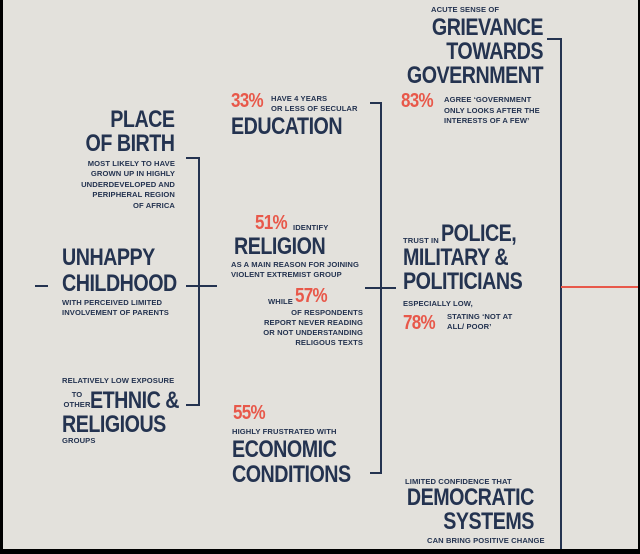 This screenshot has height=554, width=640. What do you see at coordinates (417, 101) in the screenshot?
I see `grievance-percent: 83%` at bounding box center [417, 101].